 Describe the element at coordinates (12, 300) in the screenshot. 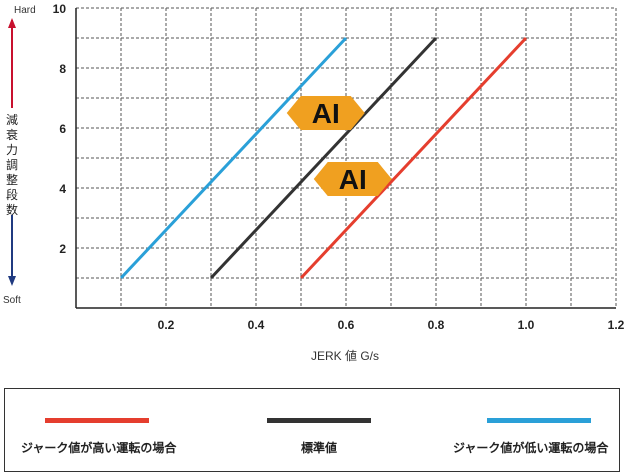

I see `y-bottom-label: Soft` at that location.